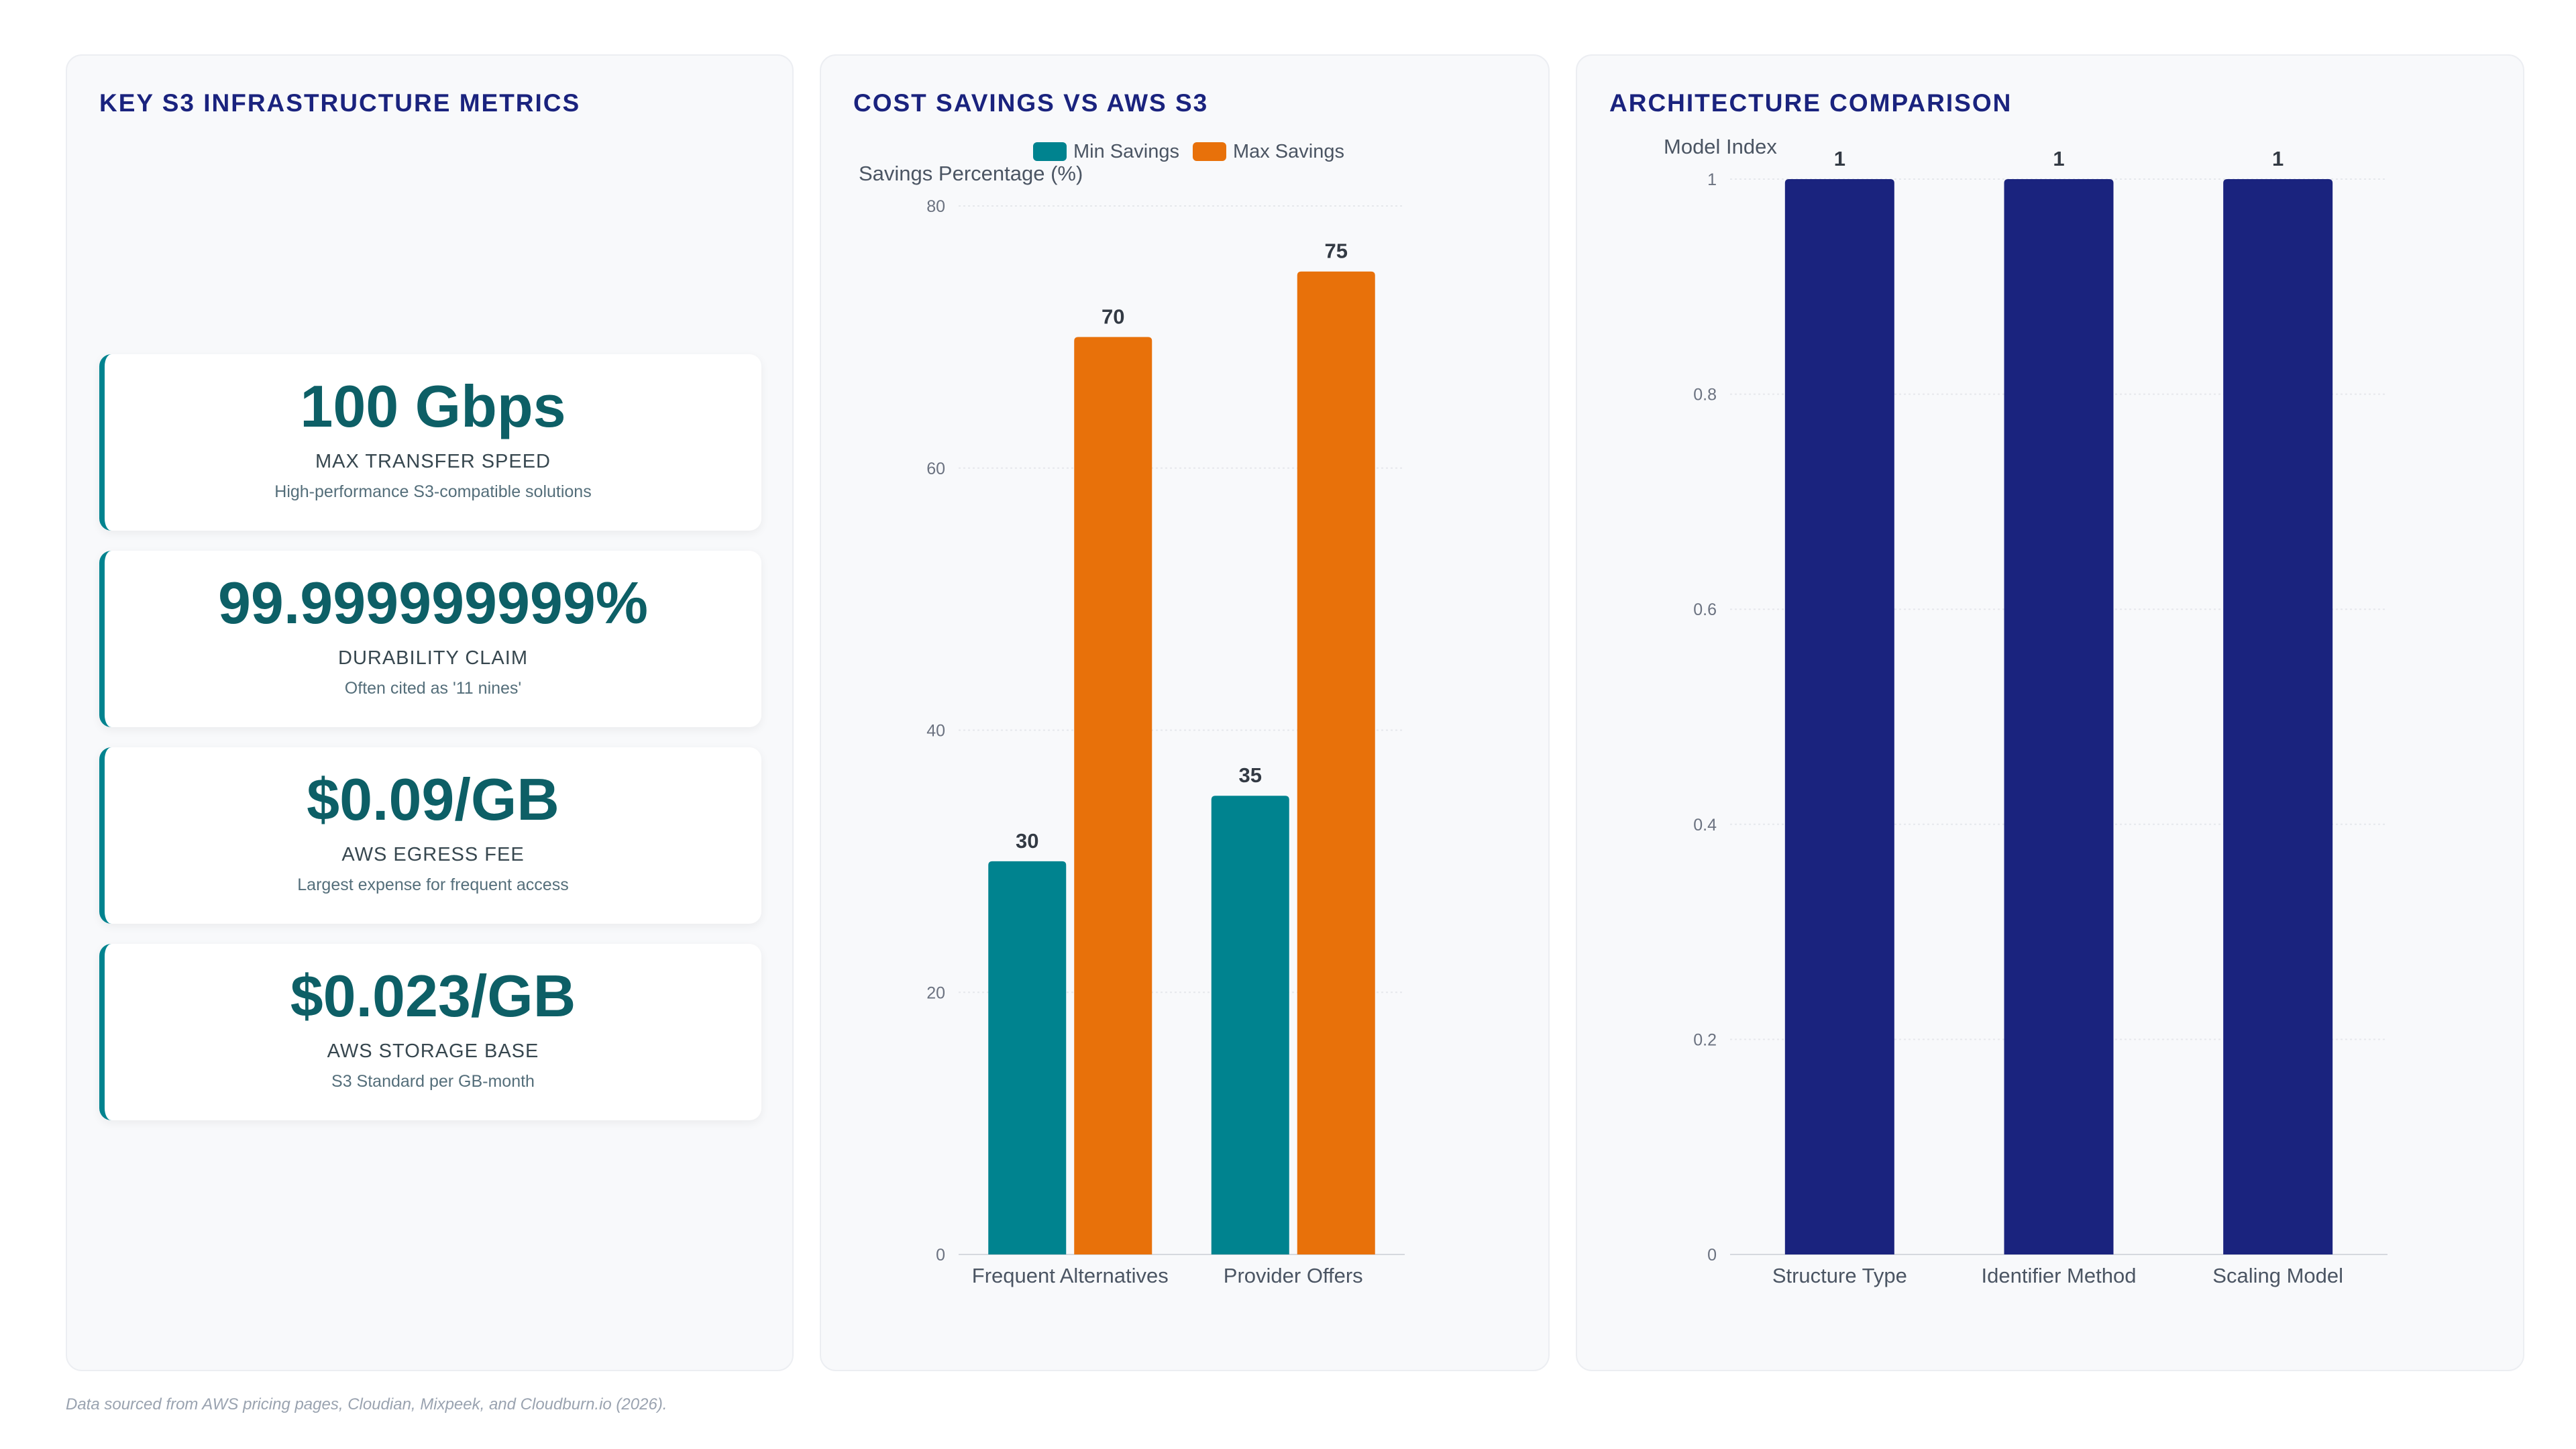 This screenshot has width=2576, height=1449. Describe the element at coordinates (433, 996) in the screenshot. I see `metric-value: $0.023/GB` at that location.